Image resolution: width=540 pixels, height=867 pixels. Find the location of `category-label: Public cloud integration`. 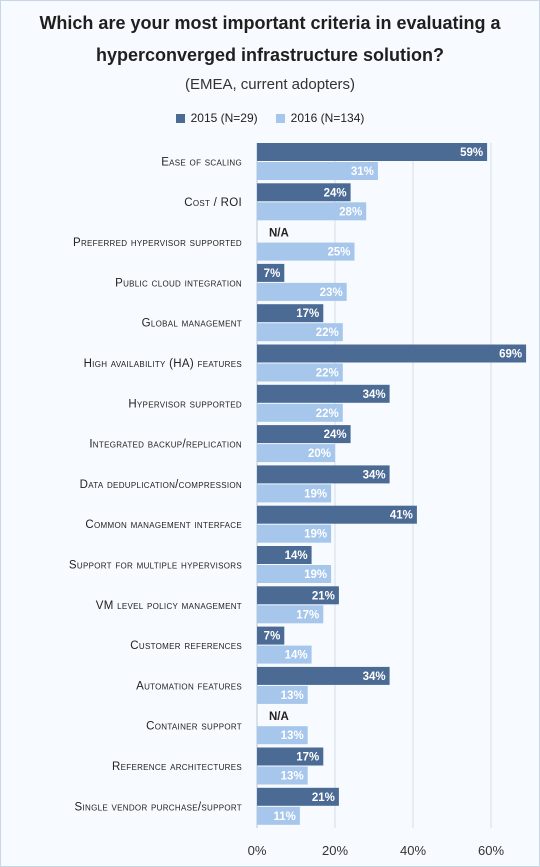

category-label: Public cloud integration is located at coordinates (178, 283).